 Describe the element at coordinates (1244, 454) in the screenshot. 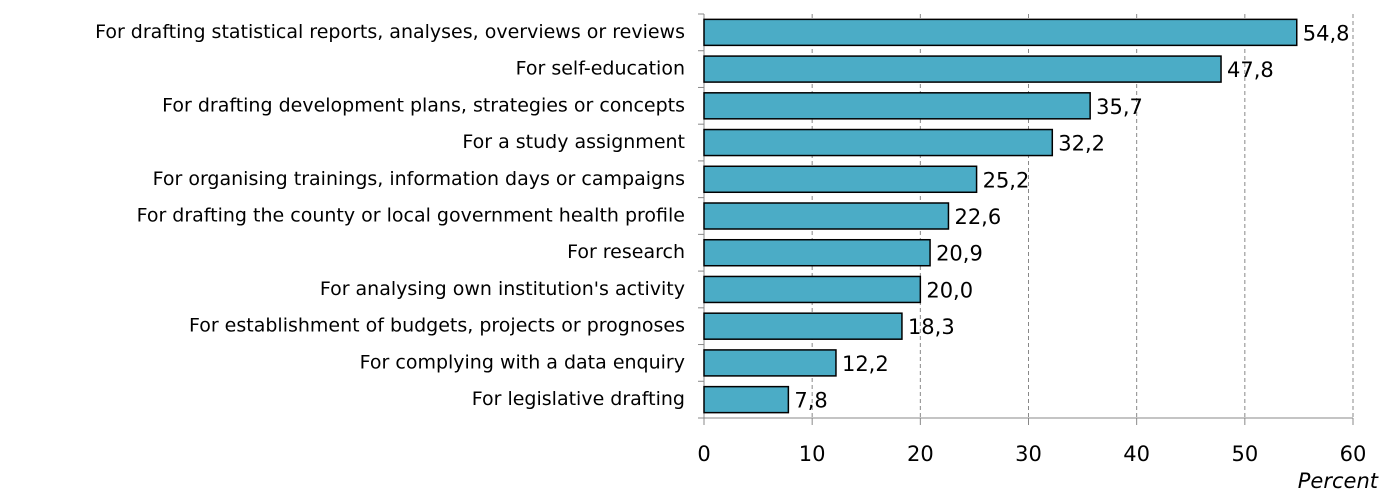

I see `x-tick-label: 50` at that location.